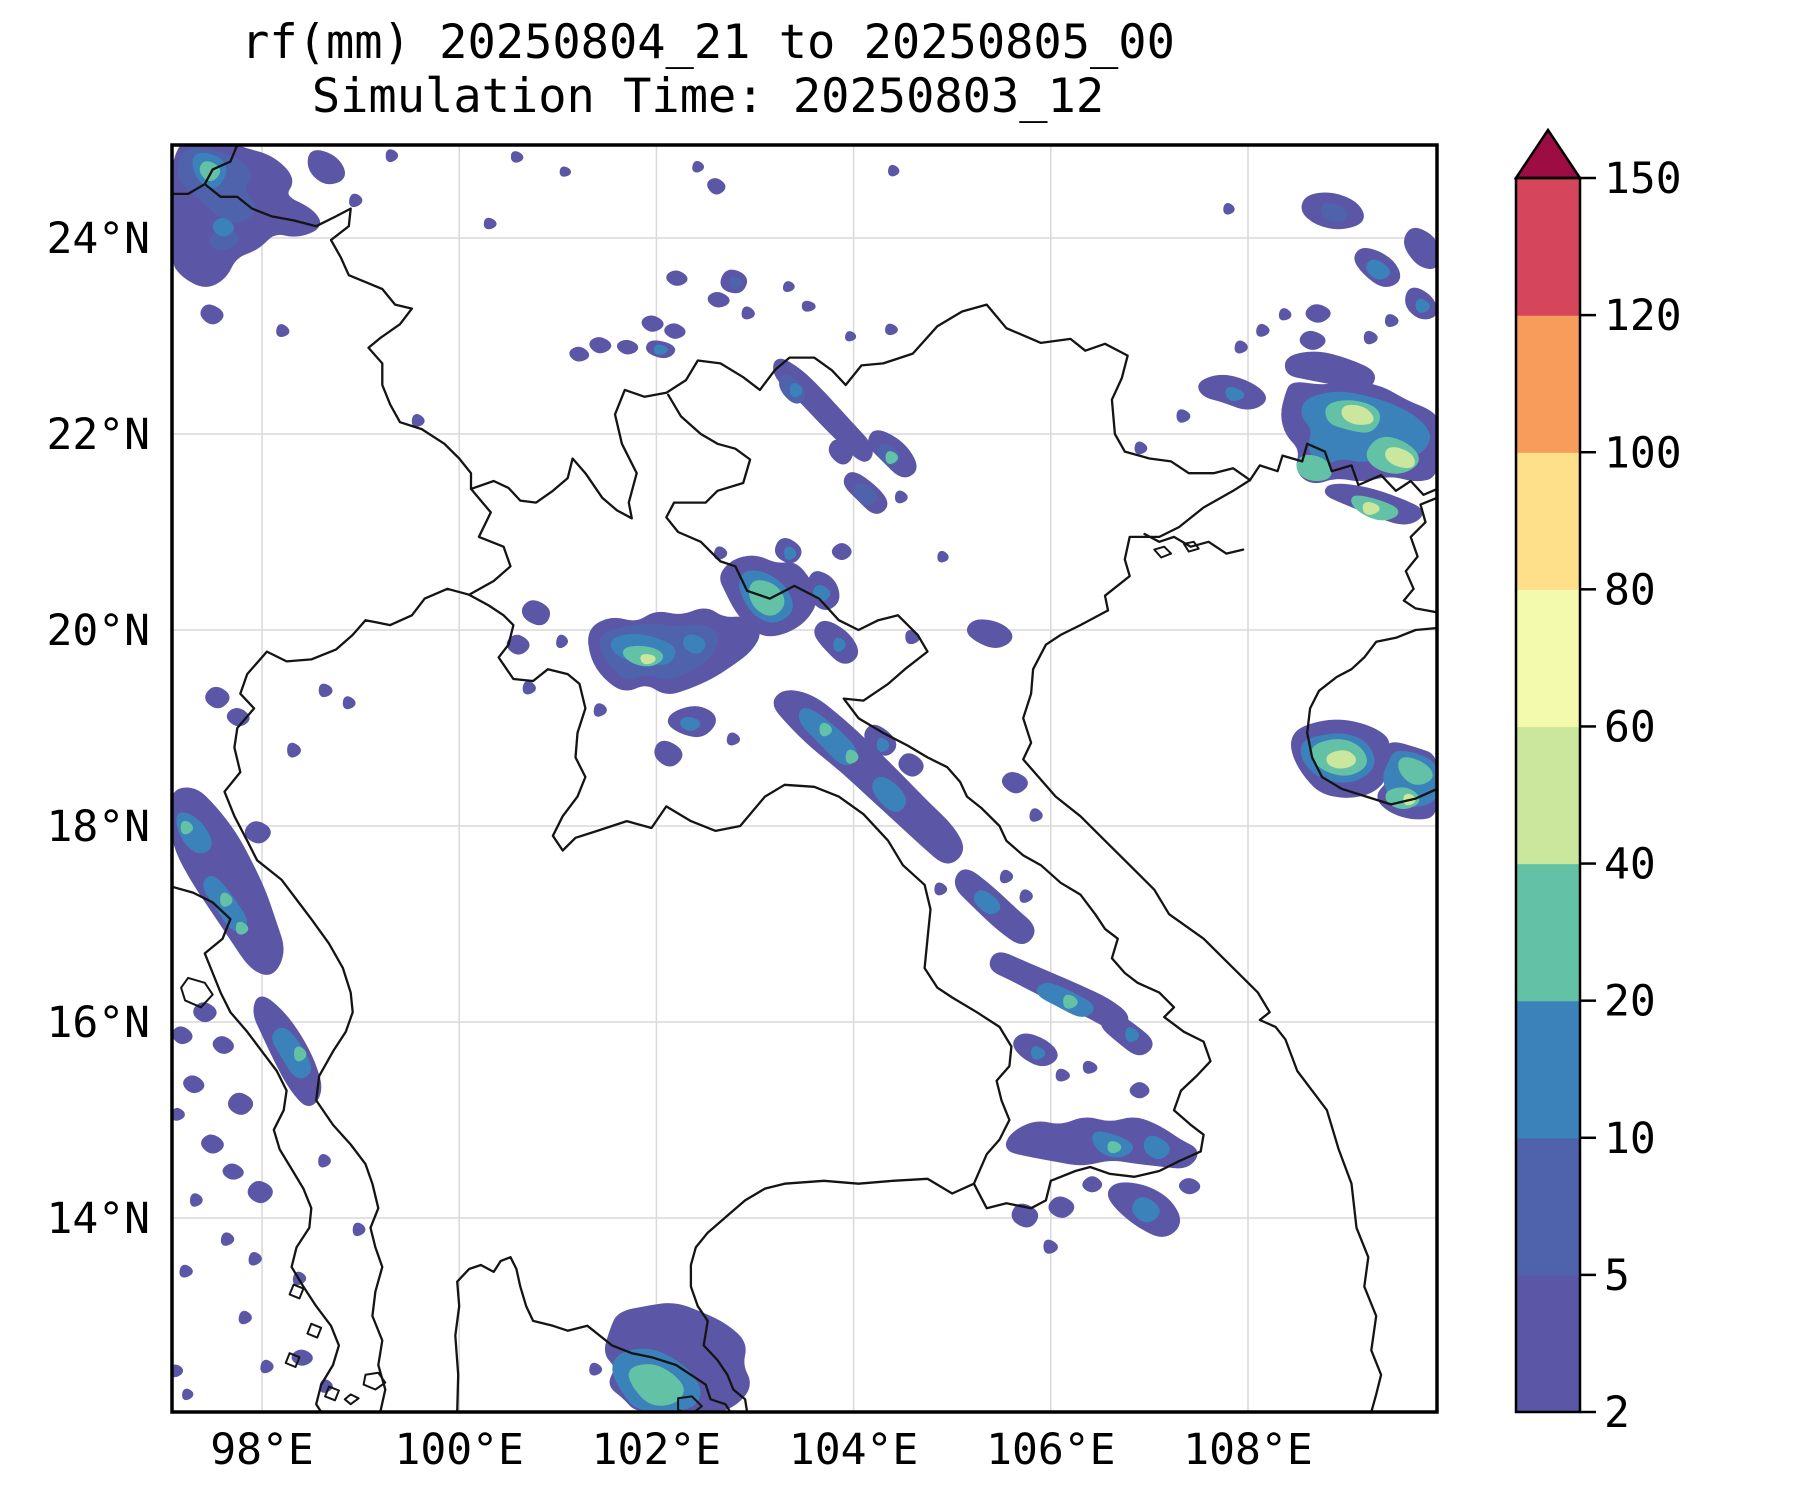  Describe the element at coordinates (708, 96) in the screenshot. I see `plot-title-line2: Simulation Time: 20250803_12` at that location.